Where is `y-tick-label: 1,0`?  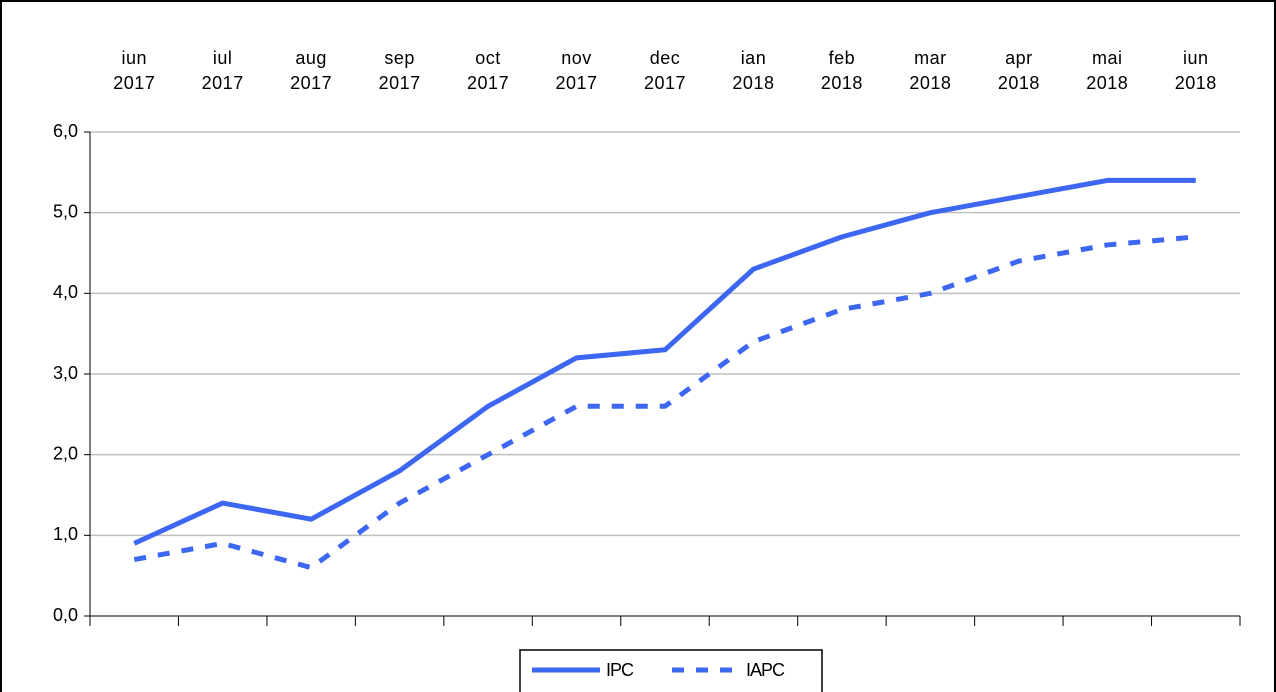 y-tick-label: 1,0 is located at coordinates (65, 534).